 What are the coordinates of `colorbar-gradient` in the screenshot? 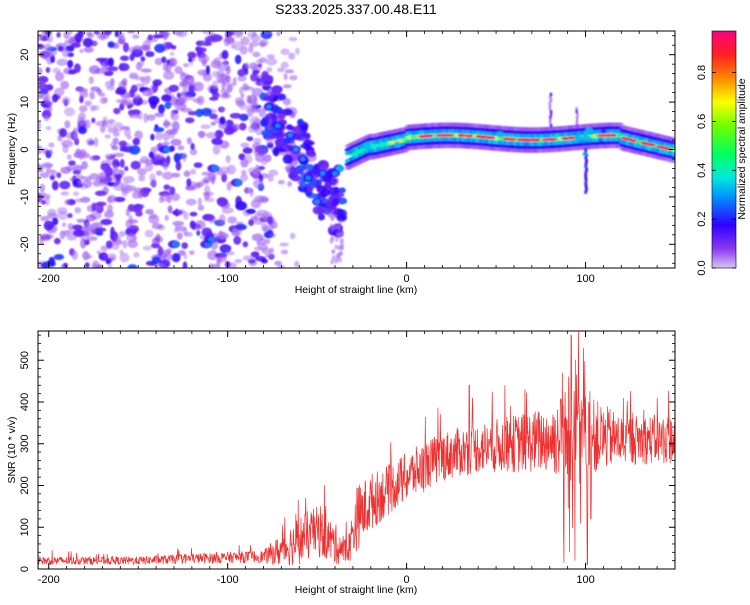 It's located at (724, 149).